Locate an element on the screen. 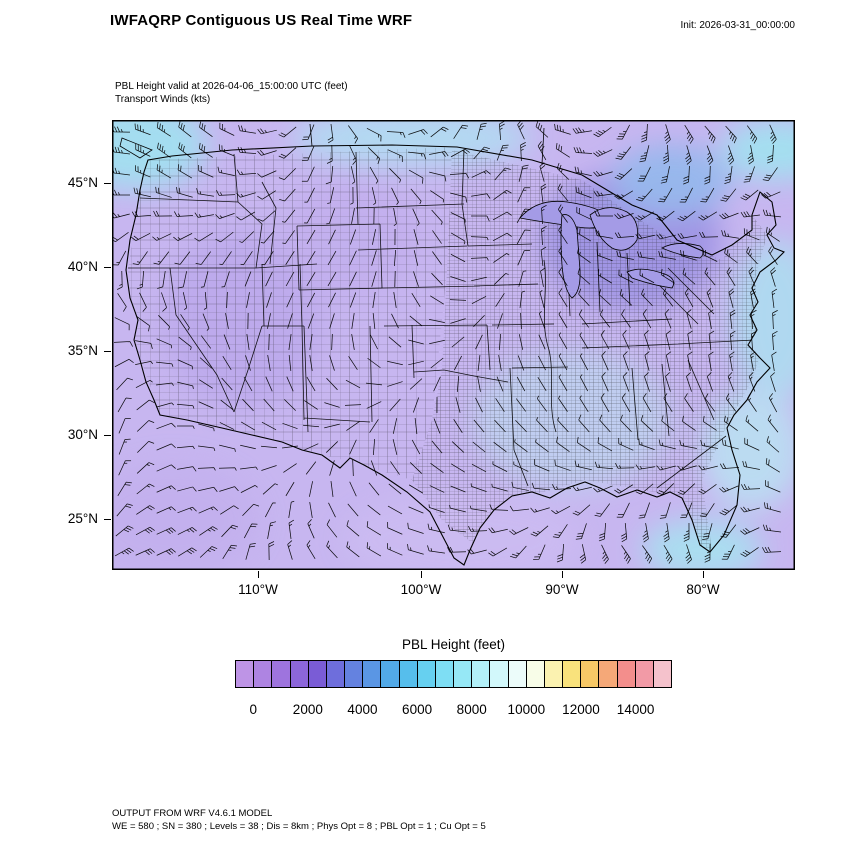 This screenshot has width=850, height=850. page-title: IWFAQRP Contiguous US Real Time WRF is located at coordinates (261, 20).